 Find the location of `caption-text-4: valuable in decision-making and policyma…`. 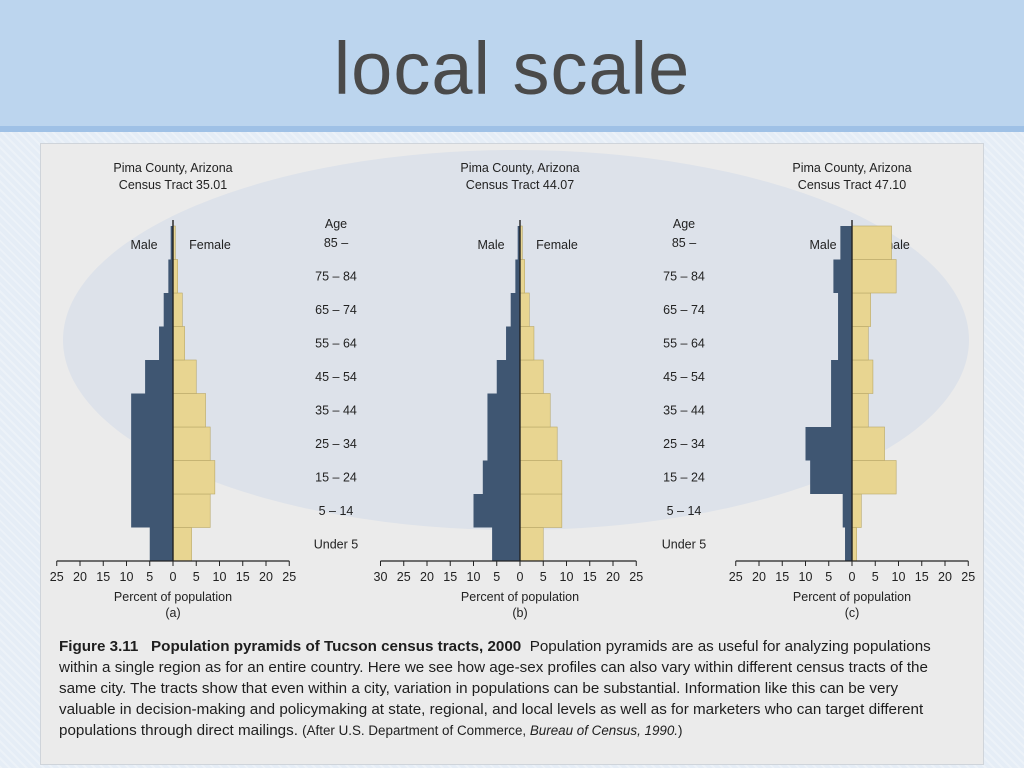

caption-text-4: valuable in decision-making and policyma… is located at coordinates (491, 709).